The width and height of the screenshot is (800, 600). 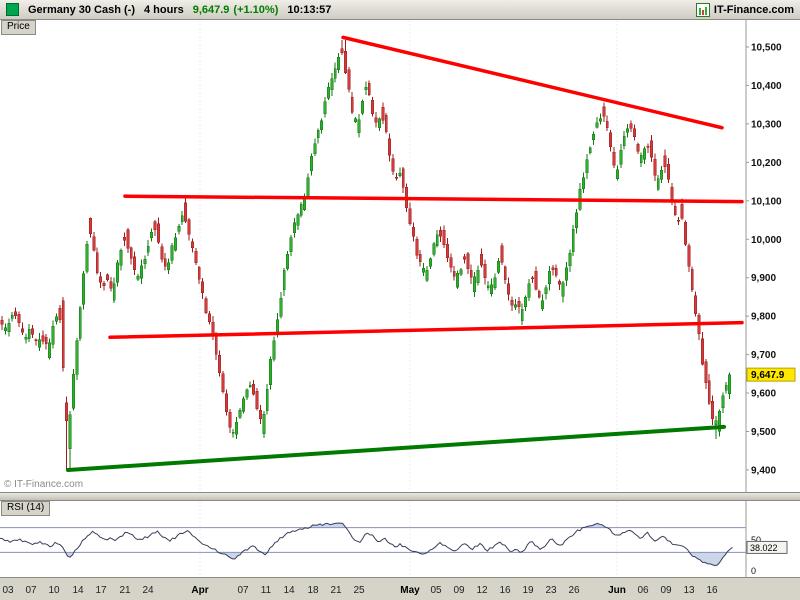 What do you see at coordinates (44, 484) in the screenshot?
I see `watermark: © IT-Finance.com` at bounding box center [44, 484].